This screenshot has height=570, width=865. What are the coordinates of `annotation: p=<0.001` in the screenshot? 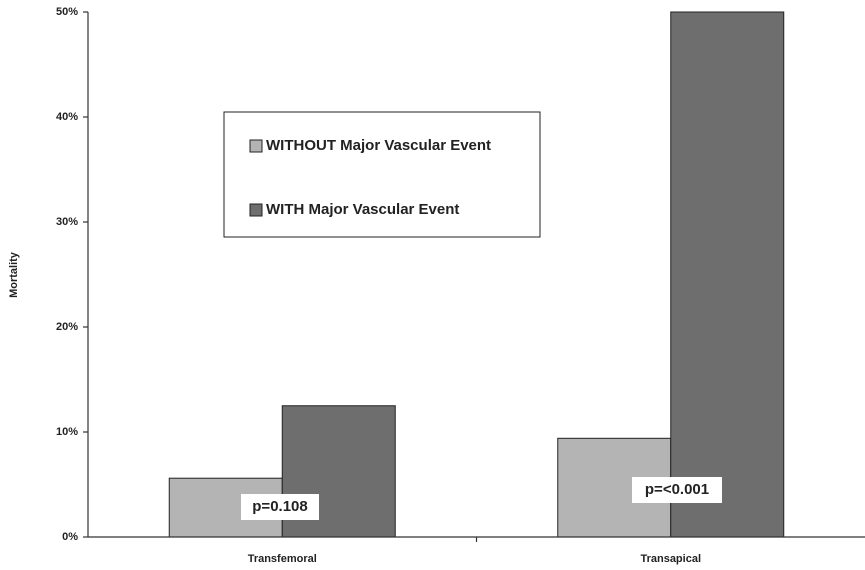 It's located at (677, 489).